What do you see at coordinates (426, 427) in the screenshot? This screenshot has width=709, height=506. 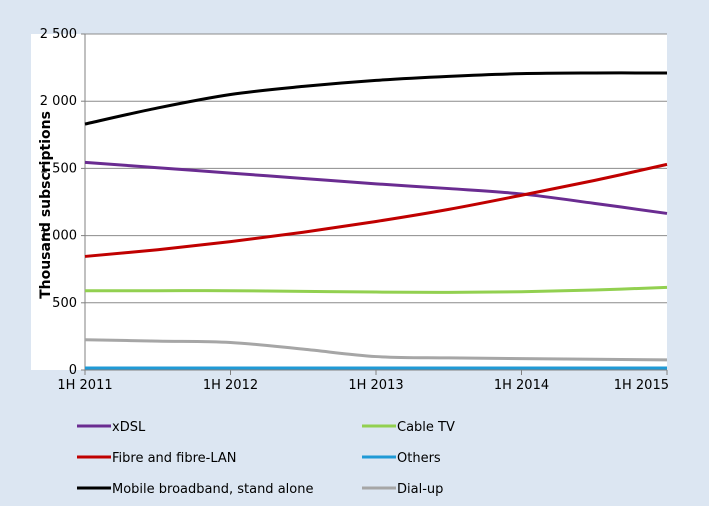 I see `legend-label-cable-tv: Cable TV` at bounding box center [426, 427].